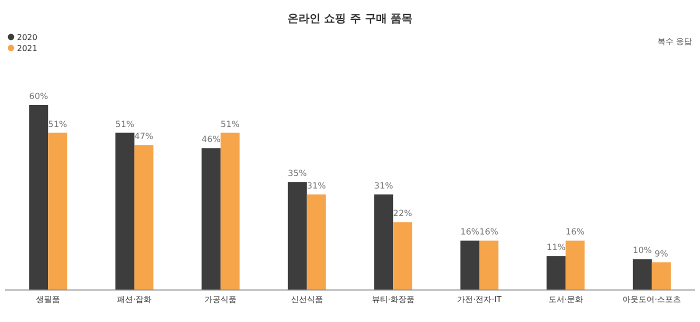 This screenshot has height=322, width=700. I want to click on data-label: 22%, so click(402, 214).